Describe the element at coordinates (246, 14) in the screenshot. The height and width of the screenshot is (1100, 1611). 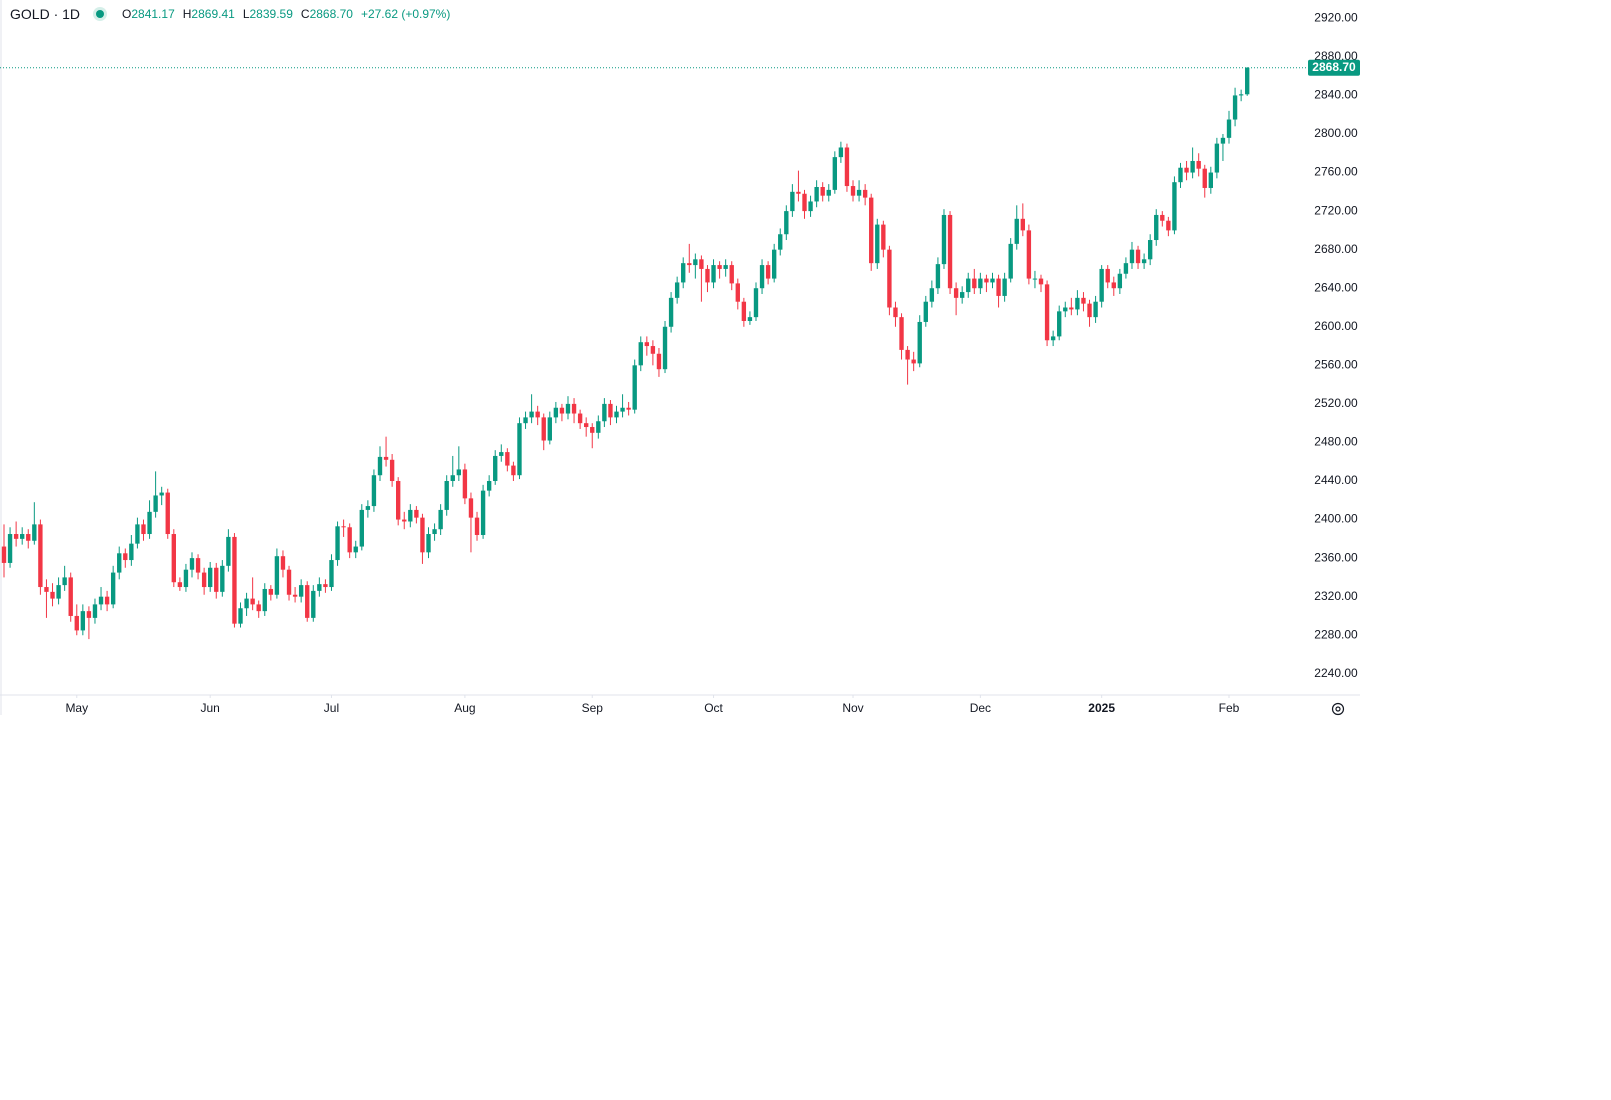
I see `legend-key: L` at that location.